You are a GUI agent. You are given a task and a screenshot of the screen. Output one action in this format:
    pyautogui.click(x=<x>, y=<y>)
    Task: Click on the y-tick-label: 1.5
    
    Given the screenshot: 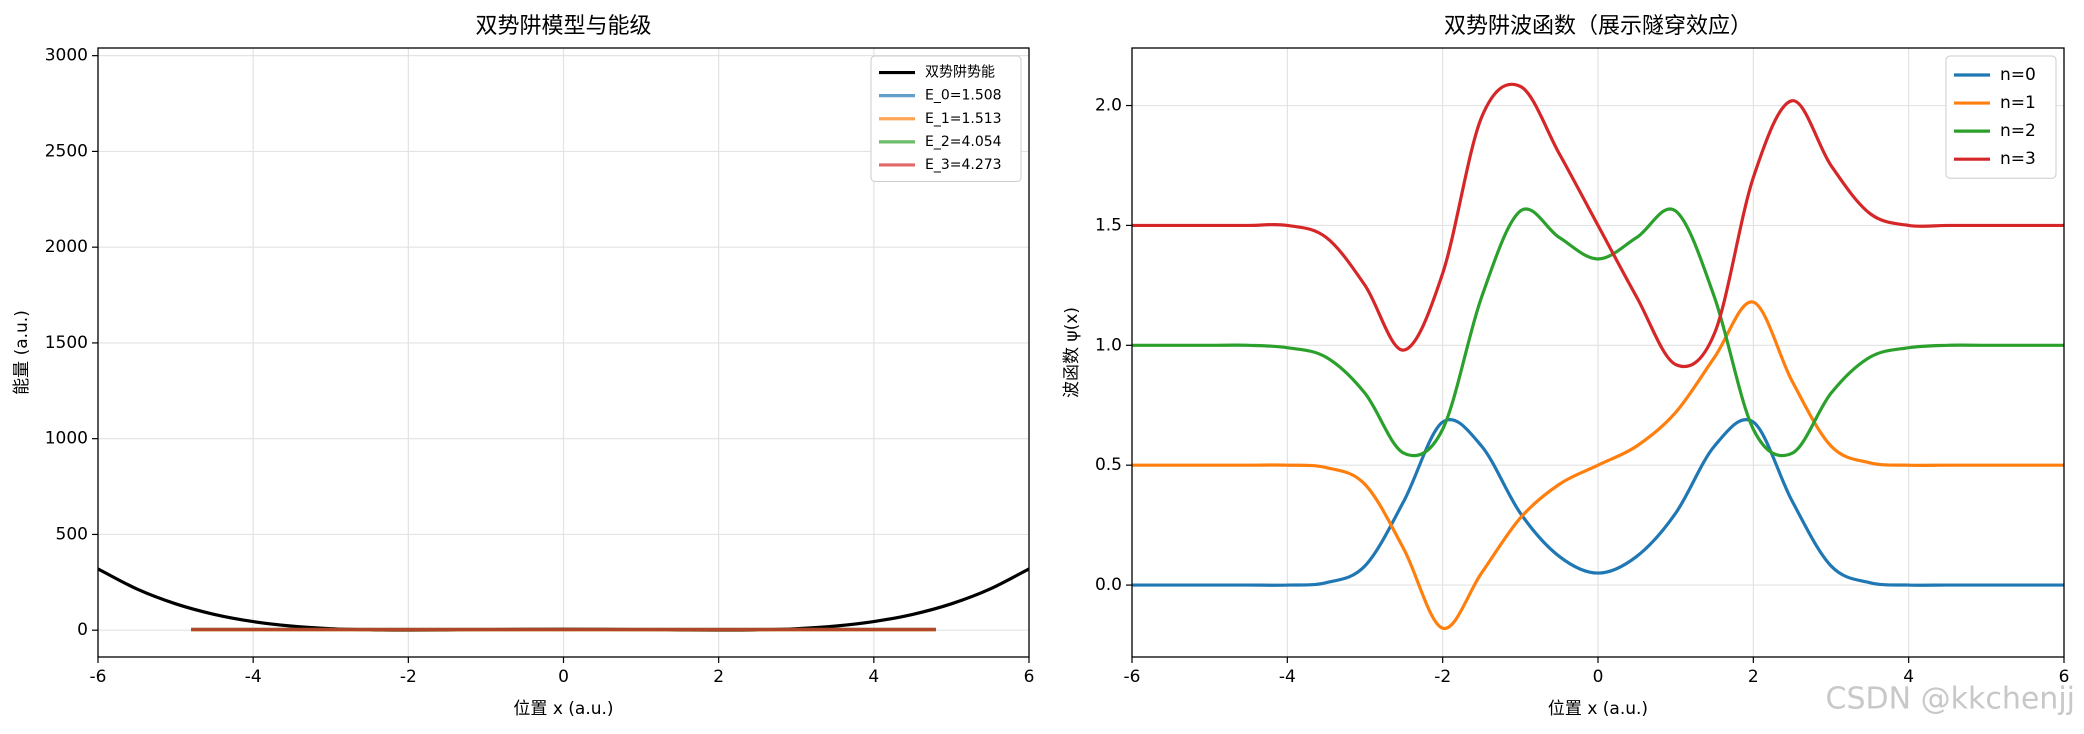 What is the action you would take?
    pyautogui.click(x=1108, y=225)
    